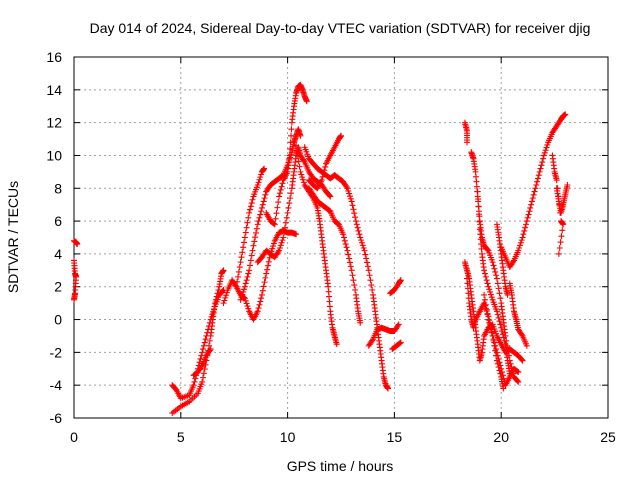 This screenshot has width=640, height=480. Describe the element at coordinates (58, 188) in the screenshot. I see `y-tick-label: 8` at that location.